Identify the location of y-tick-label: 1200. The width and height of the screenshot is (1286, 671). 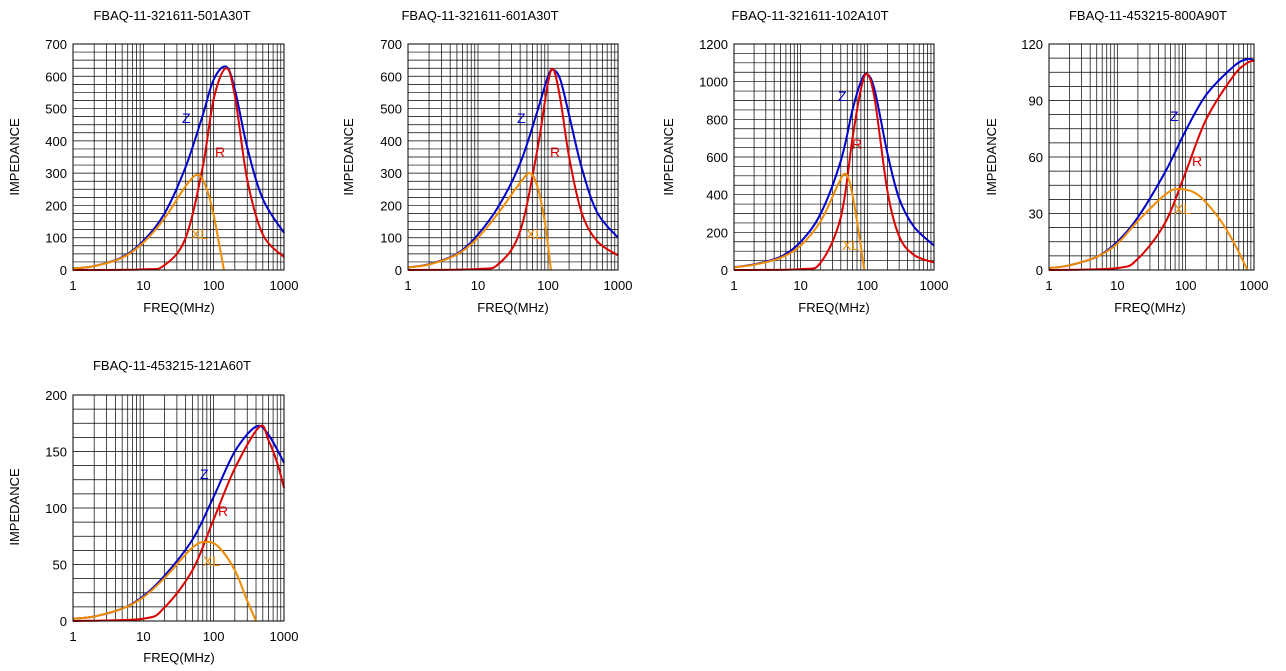
(713, 44).